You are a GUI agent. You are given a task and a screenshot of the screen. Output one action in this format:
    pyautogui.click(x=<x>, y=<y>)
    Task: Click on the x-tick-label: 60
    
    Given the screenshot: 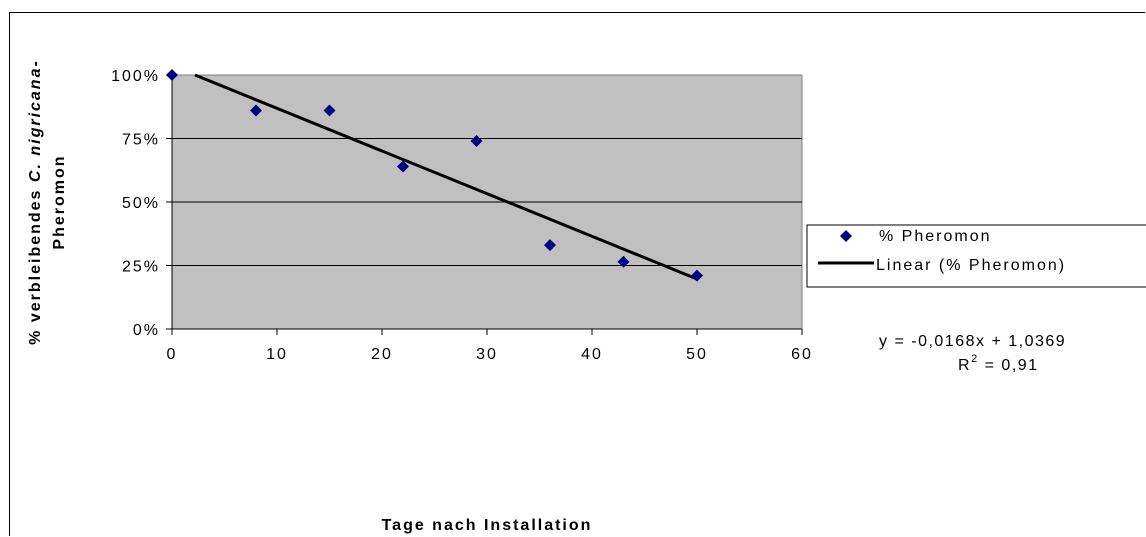 What is the action you would take?
    pyautogui.click(x=802, y=354)
    